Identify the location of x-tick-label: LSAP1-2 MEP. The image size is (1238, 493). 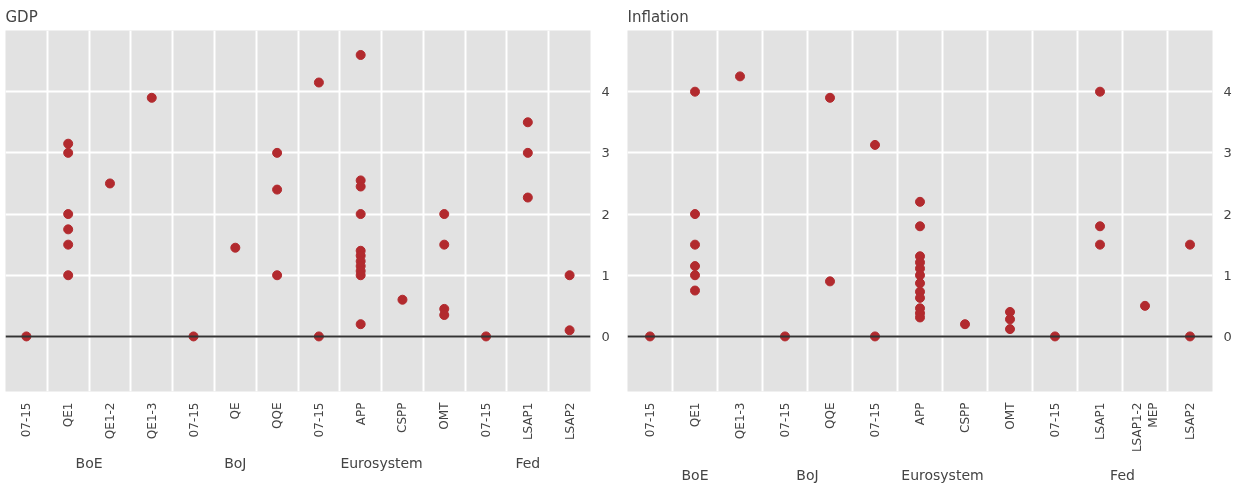
(1145, 427).